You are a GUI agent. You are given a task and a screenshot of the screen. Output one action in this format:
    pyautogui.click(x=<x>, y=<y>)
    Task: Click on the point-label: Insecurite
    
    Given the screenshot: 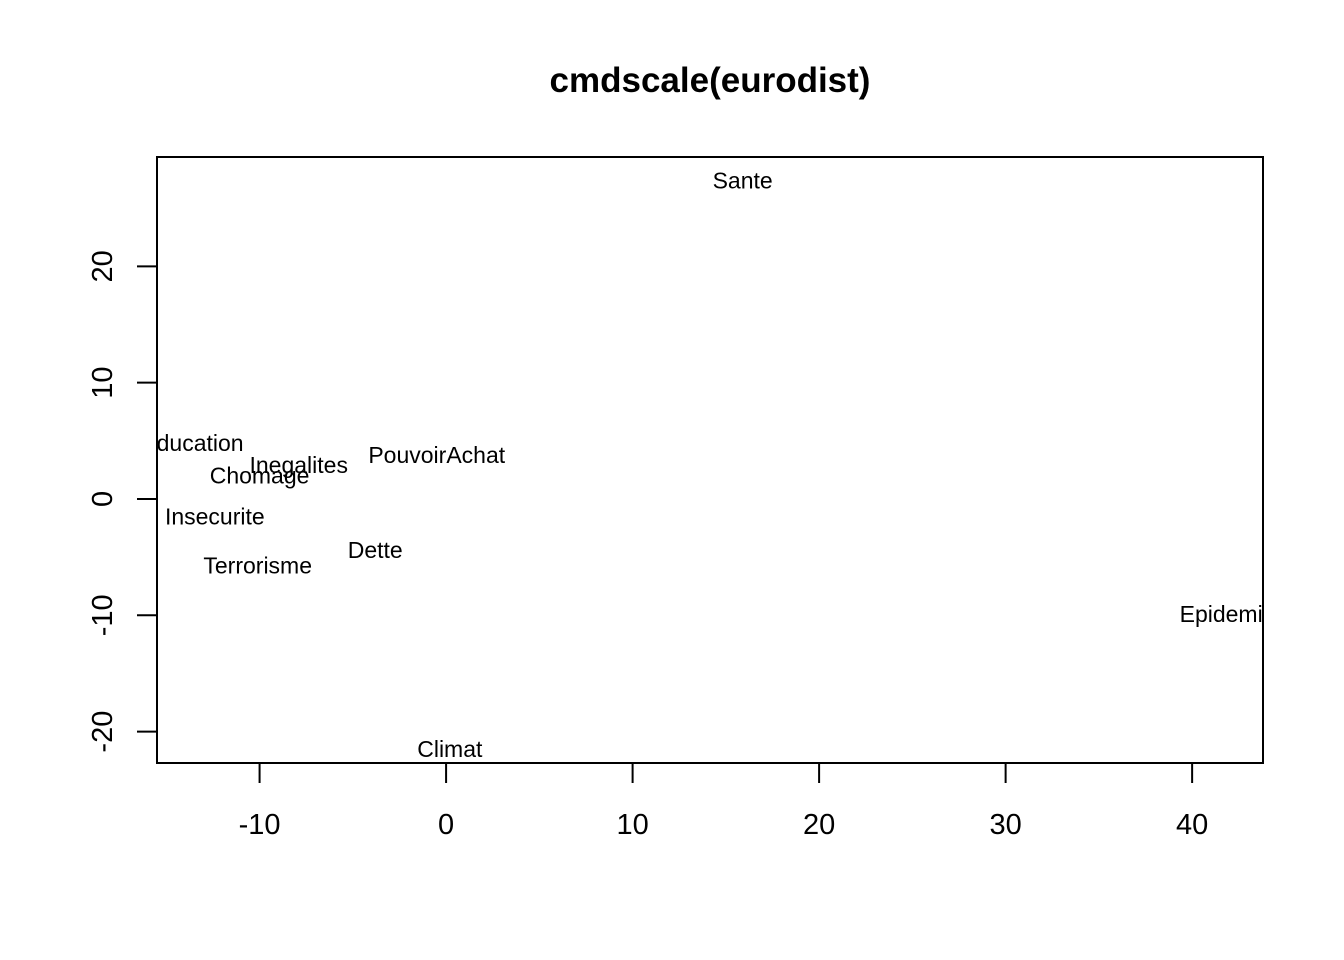 What is the action you would take?
    pyautogui.click(x=215, y=516)
    